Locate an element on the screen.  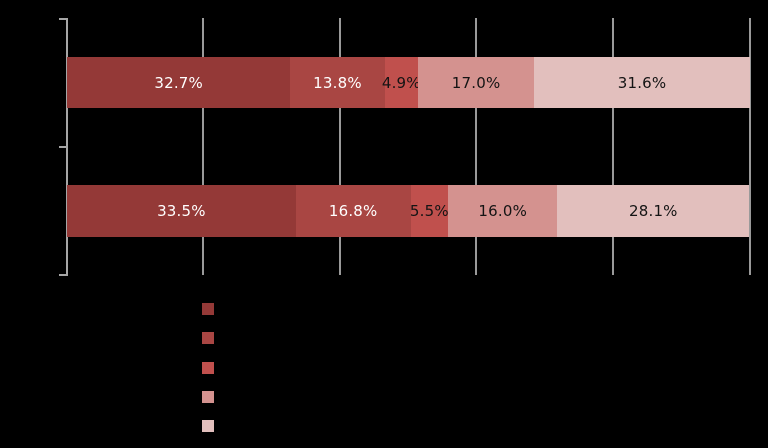
bar-segment-2-1: 33.5% is located at coordinates (181, 211).